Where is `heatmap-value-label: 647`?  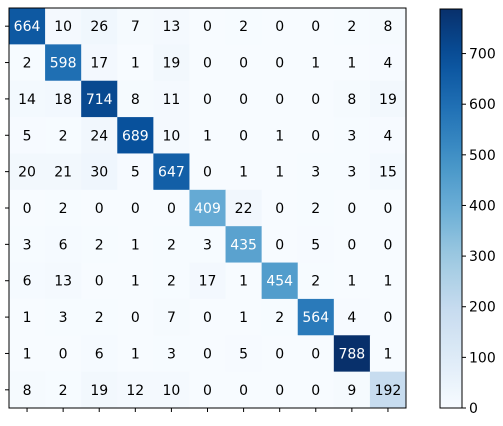 heatmap-value-label: 647 is located at coordinates (171, 173).